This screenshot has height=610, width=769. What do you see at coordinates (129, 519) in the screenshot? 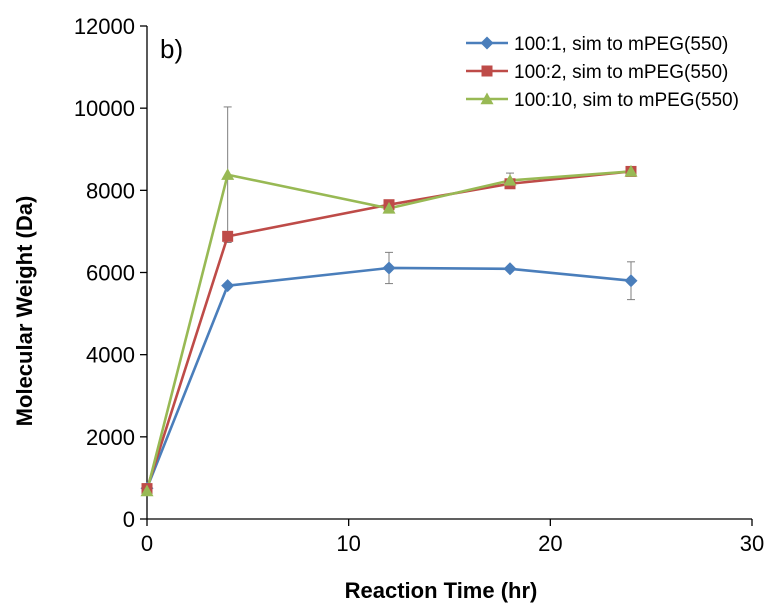
I see `y-tick-label: 0` at bounding box center [129, 519].